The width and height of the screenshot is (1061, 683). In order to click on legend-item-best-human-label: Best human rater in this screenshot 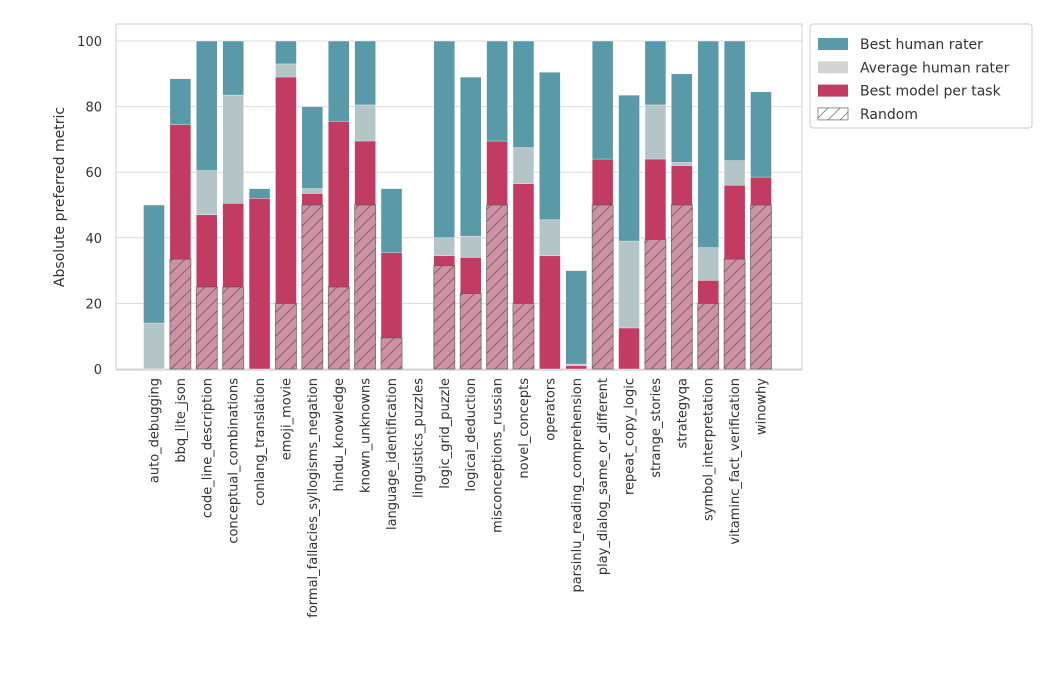, I will do `click(921, 45)`.